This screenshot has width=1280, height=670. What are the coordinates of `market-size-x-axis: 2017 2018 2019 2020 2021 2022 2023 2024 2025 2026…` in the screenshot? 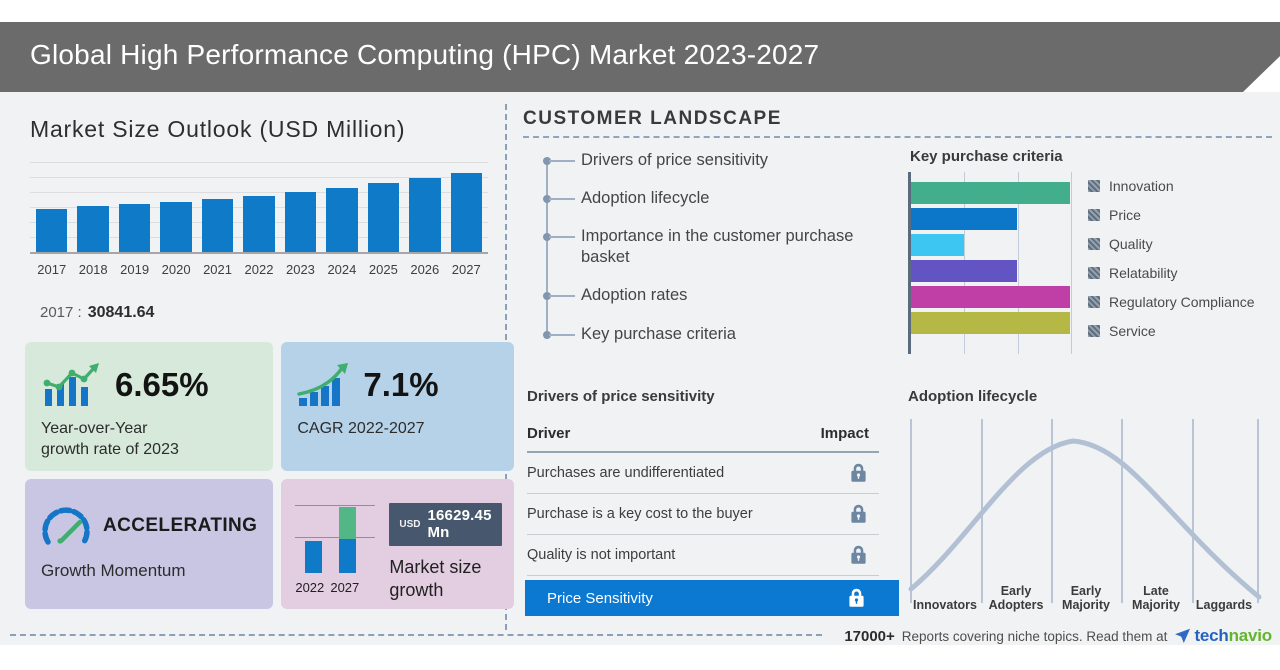 It's located at (259, 269).